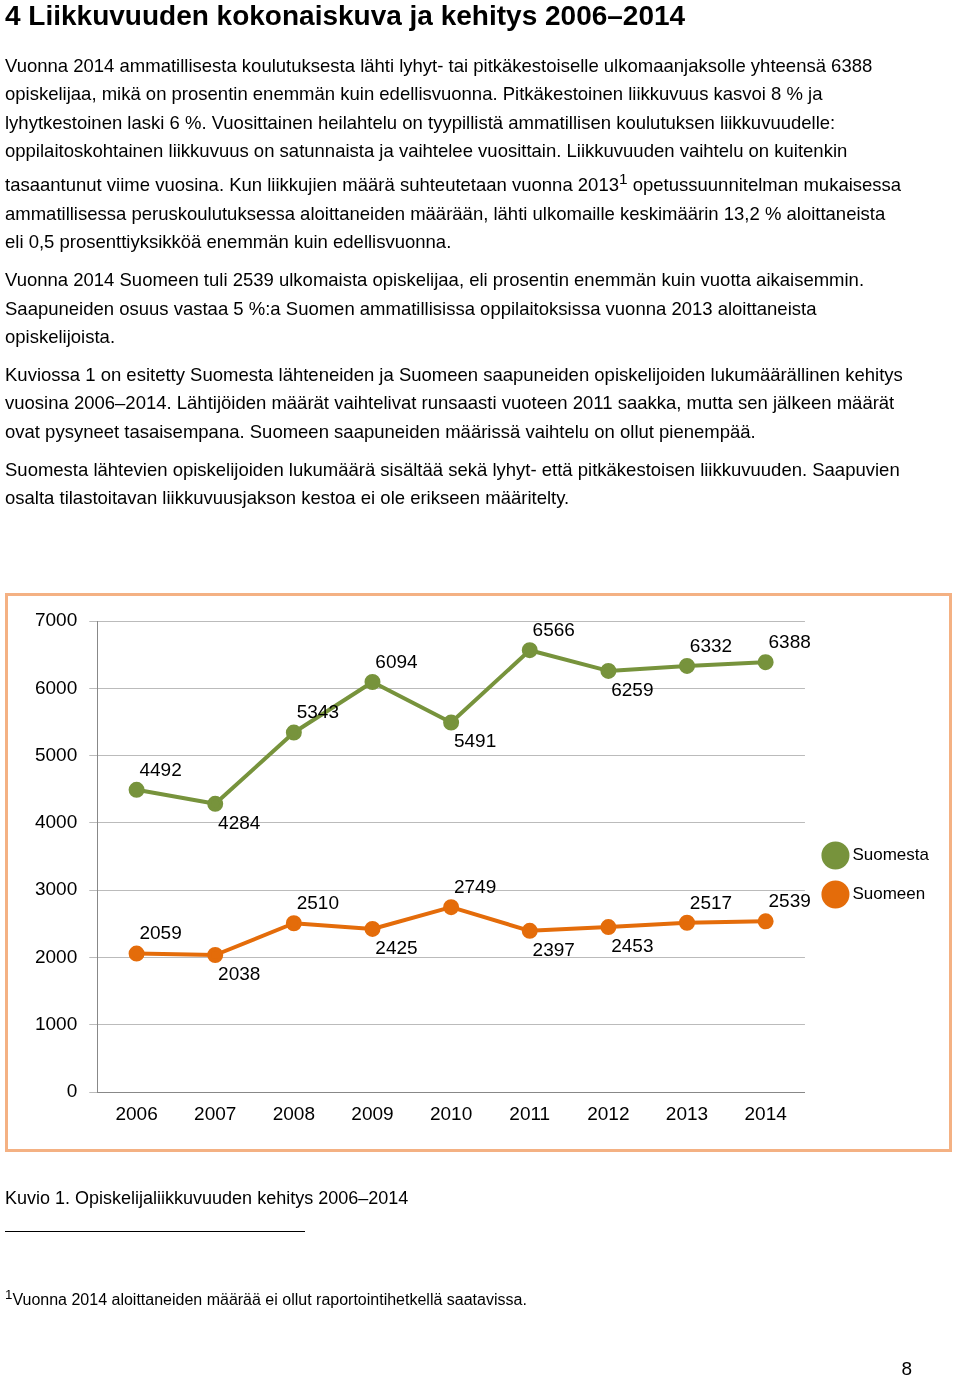  Describe the element at coordinates (889, 894) in the screenshot. I see `legend-label: Suomeen` at that location.